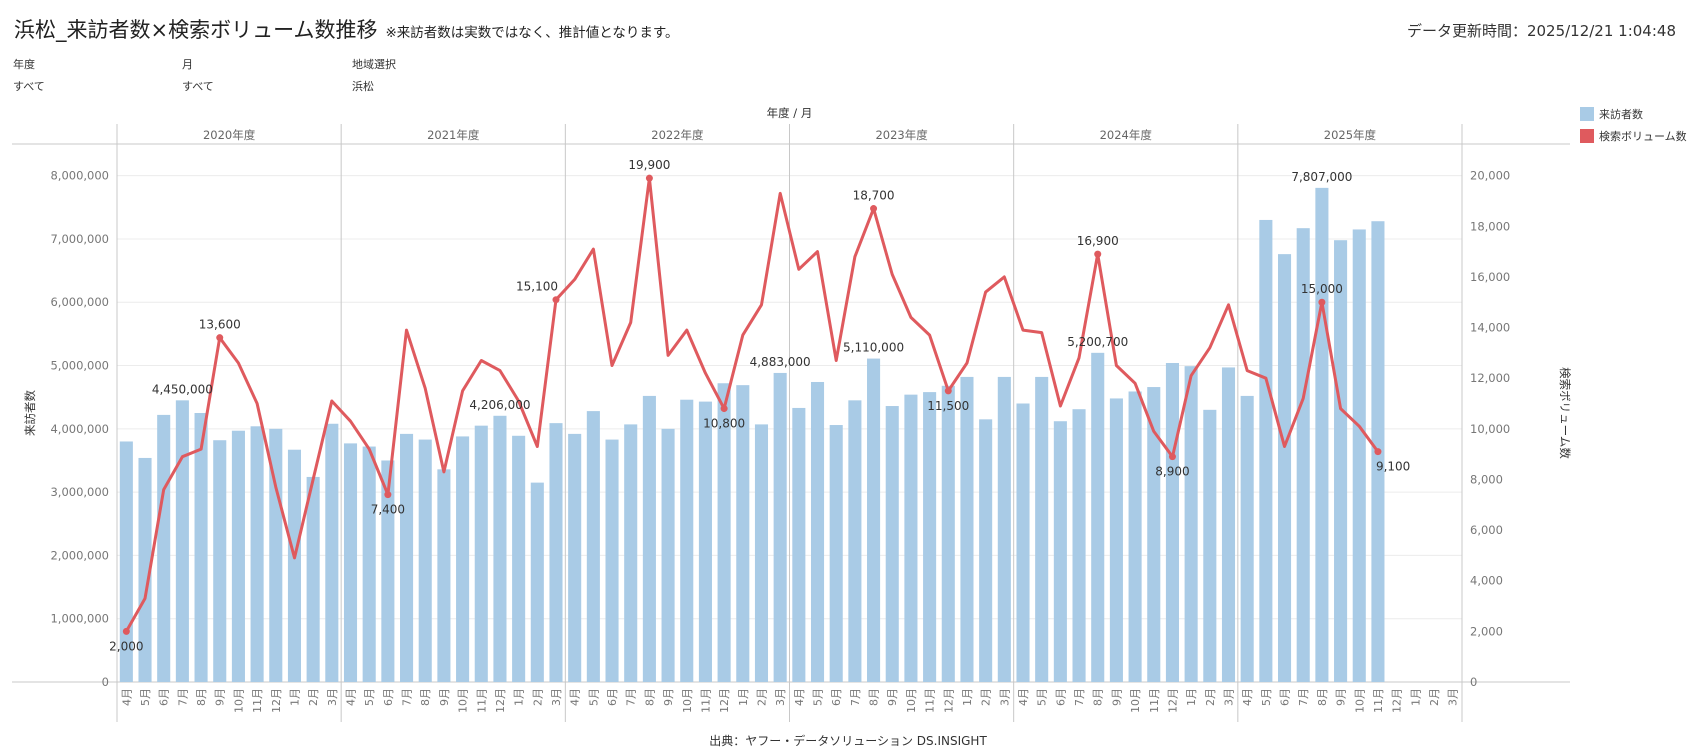 The height and width of the screenshot is (754, 1696). What do you see at coordinates (1172, 472) in the screenshot?
I see `line-value-label: 8,900` at bounding box center [1172, 472].